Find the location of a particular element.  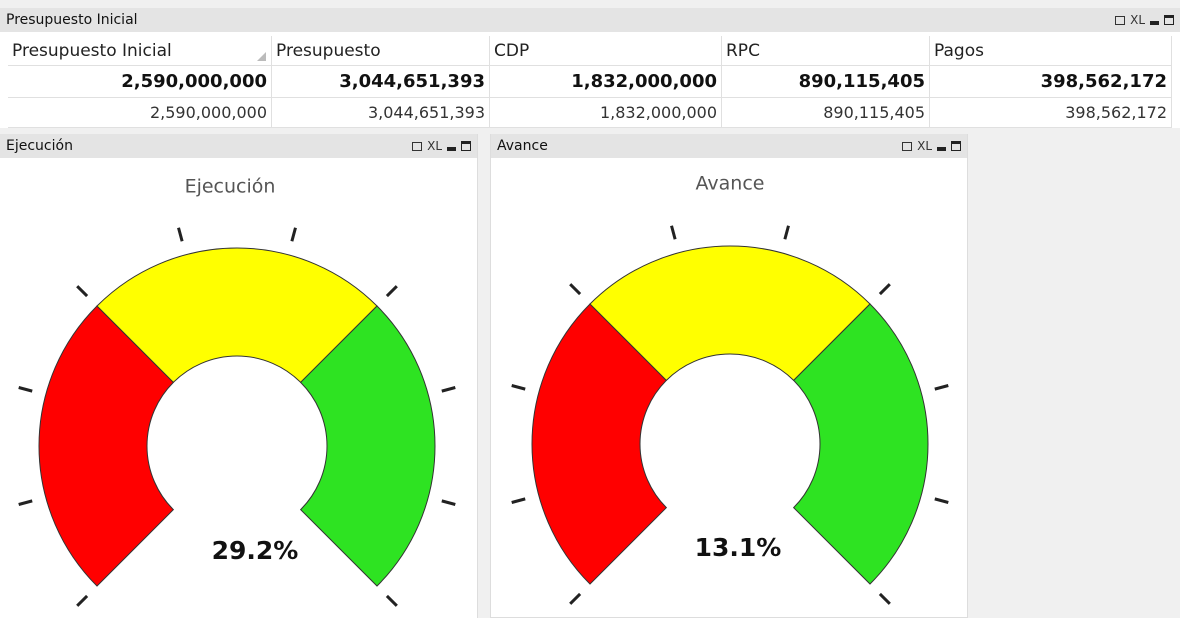

gauge-caption: Ejecución XL is located at coordinates (238, 146).